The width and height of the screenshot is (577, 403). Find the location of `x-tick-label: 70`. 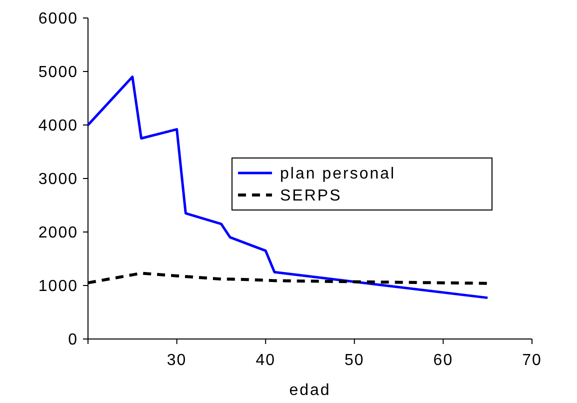

x-tick-label: 70 is located at coordinates (532, 360).